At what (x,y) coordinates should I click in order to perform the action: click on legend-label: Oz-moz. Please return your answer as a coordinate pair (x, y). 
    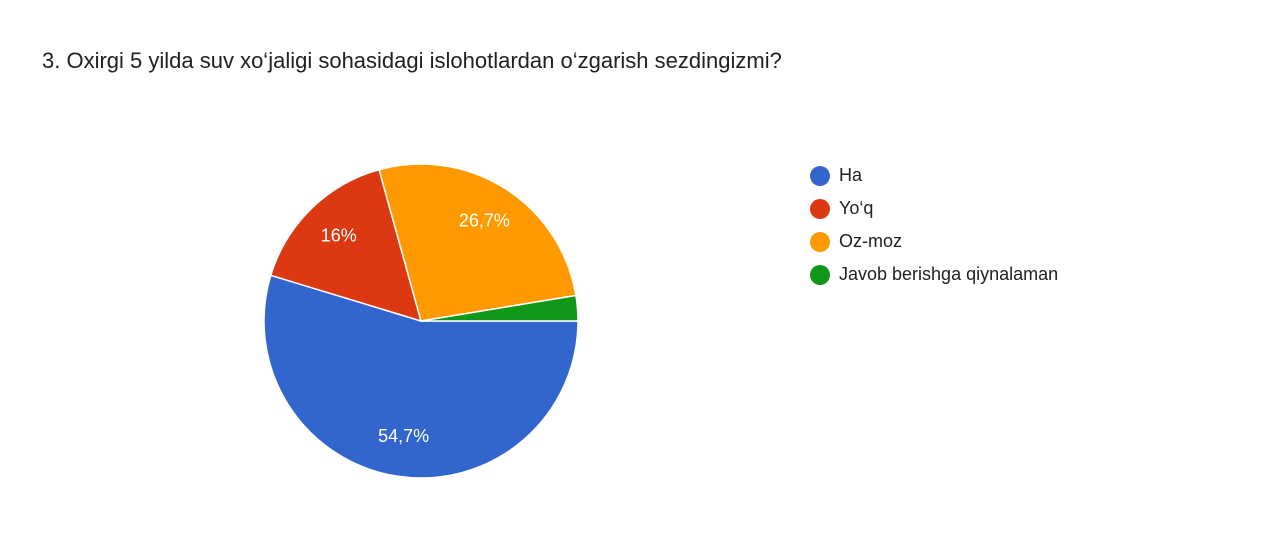
    Looking at the image, I should click on (870, 241).